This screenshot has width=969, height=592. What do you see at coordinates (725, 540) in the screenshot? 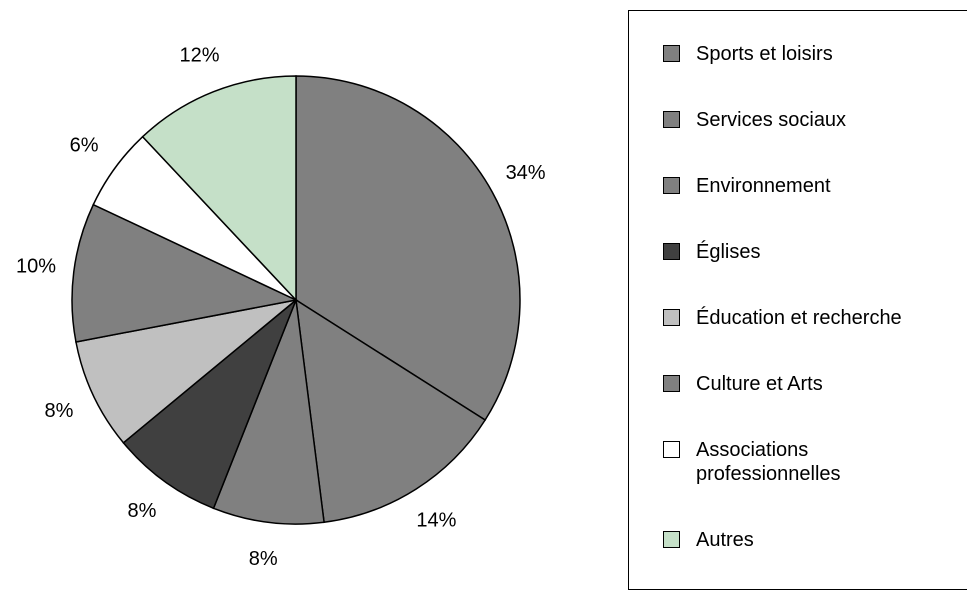
I see `legend-label: Autres` at bounding box center [725, 540].